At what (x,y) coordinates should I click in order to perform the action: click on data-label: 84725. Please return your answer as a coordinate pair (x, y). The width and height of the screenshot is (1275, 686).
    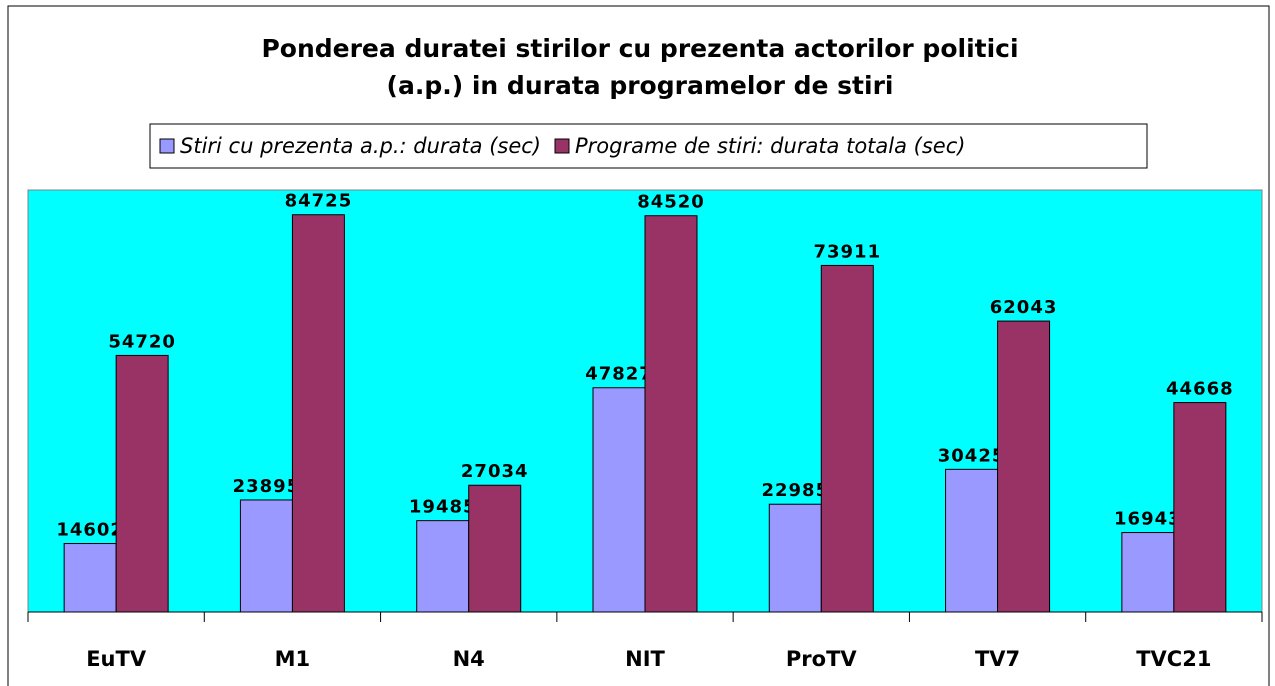
    Looking at the image, I should click on (319, 201).